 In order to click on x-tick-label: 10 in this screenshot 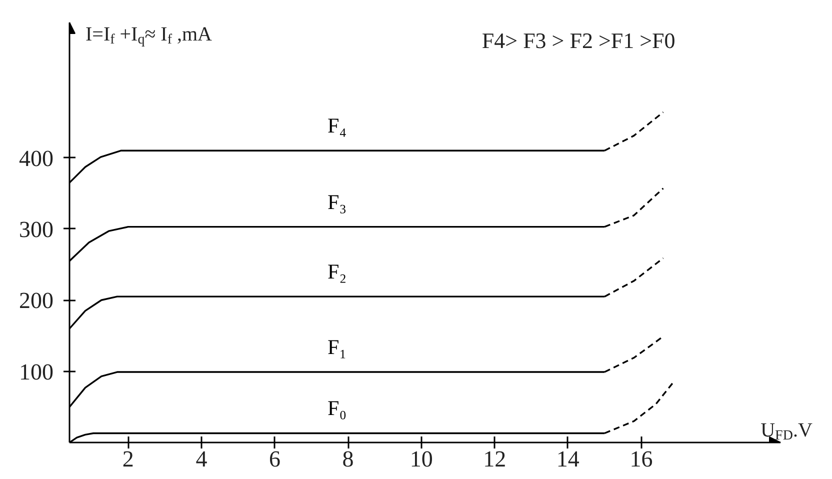, I will do `click(421, 459)`.